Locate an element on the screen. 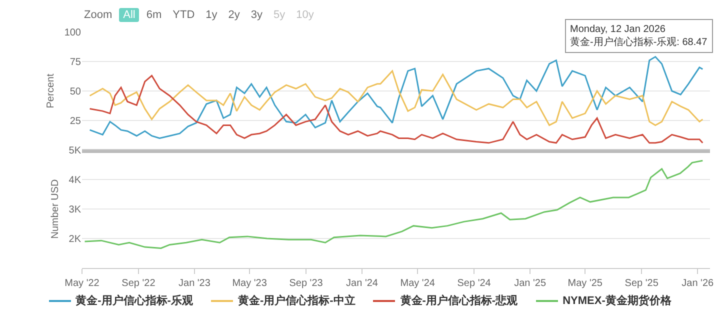 This screenshot has height=321, width=720. line-series is located at coordinates (396, 98).